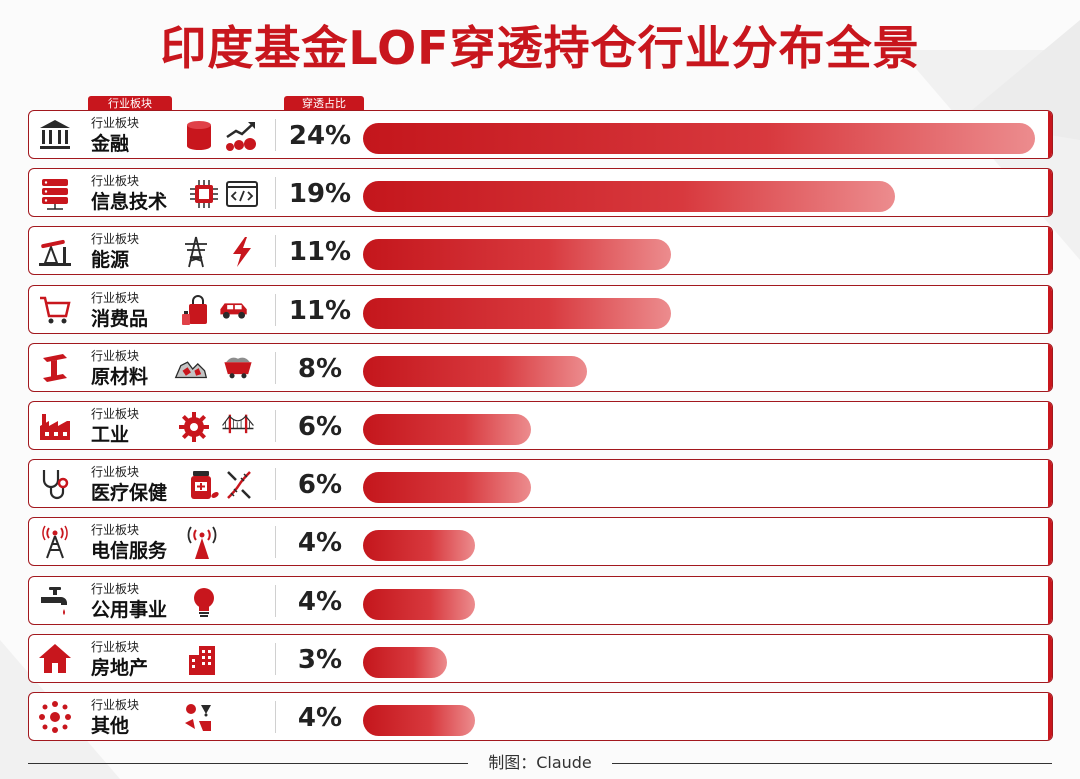 The height and width of the screenshot is (779, 1080). I want to click on shopping-bag-icon, so click(196, 311).